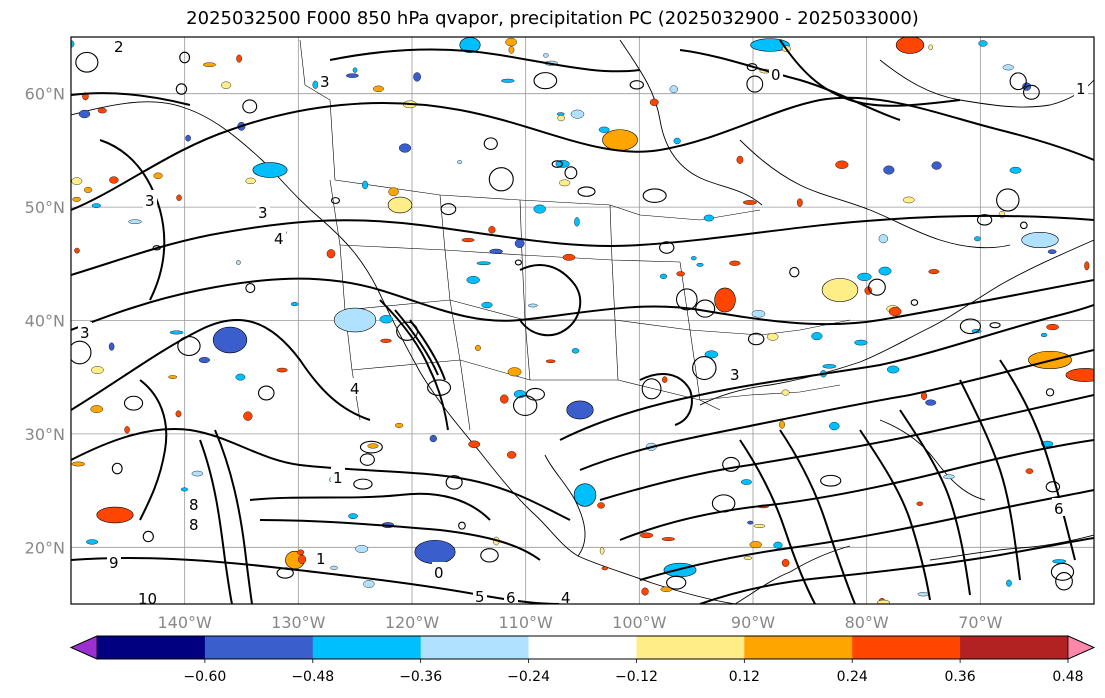 The height and width of the screenshot is (698, 1105). Describe the element at coordinates (1067, 677) in the screenshot. I see `colorbar-tick-label: 0.48` at that location.